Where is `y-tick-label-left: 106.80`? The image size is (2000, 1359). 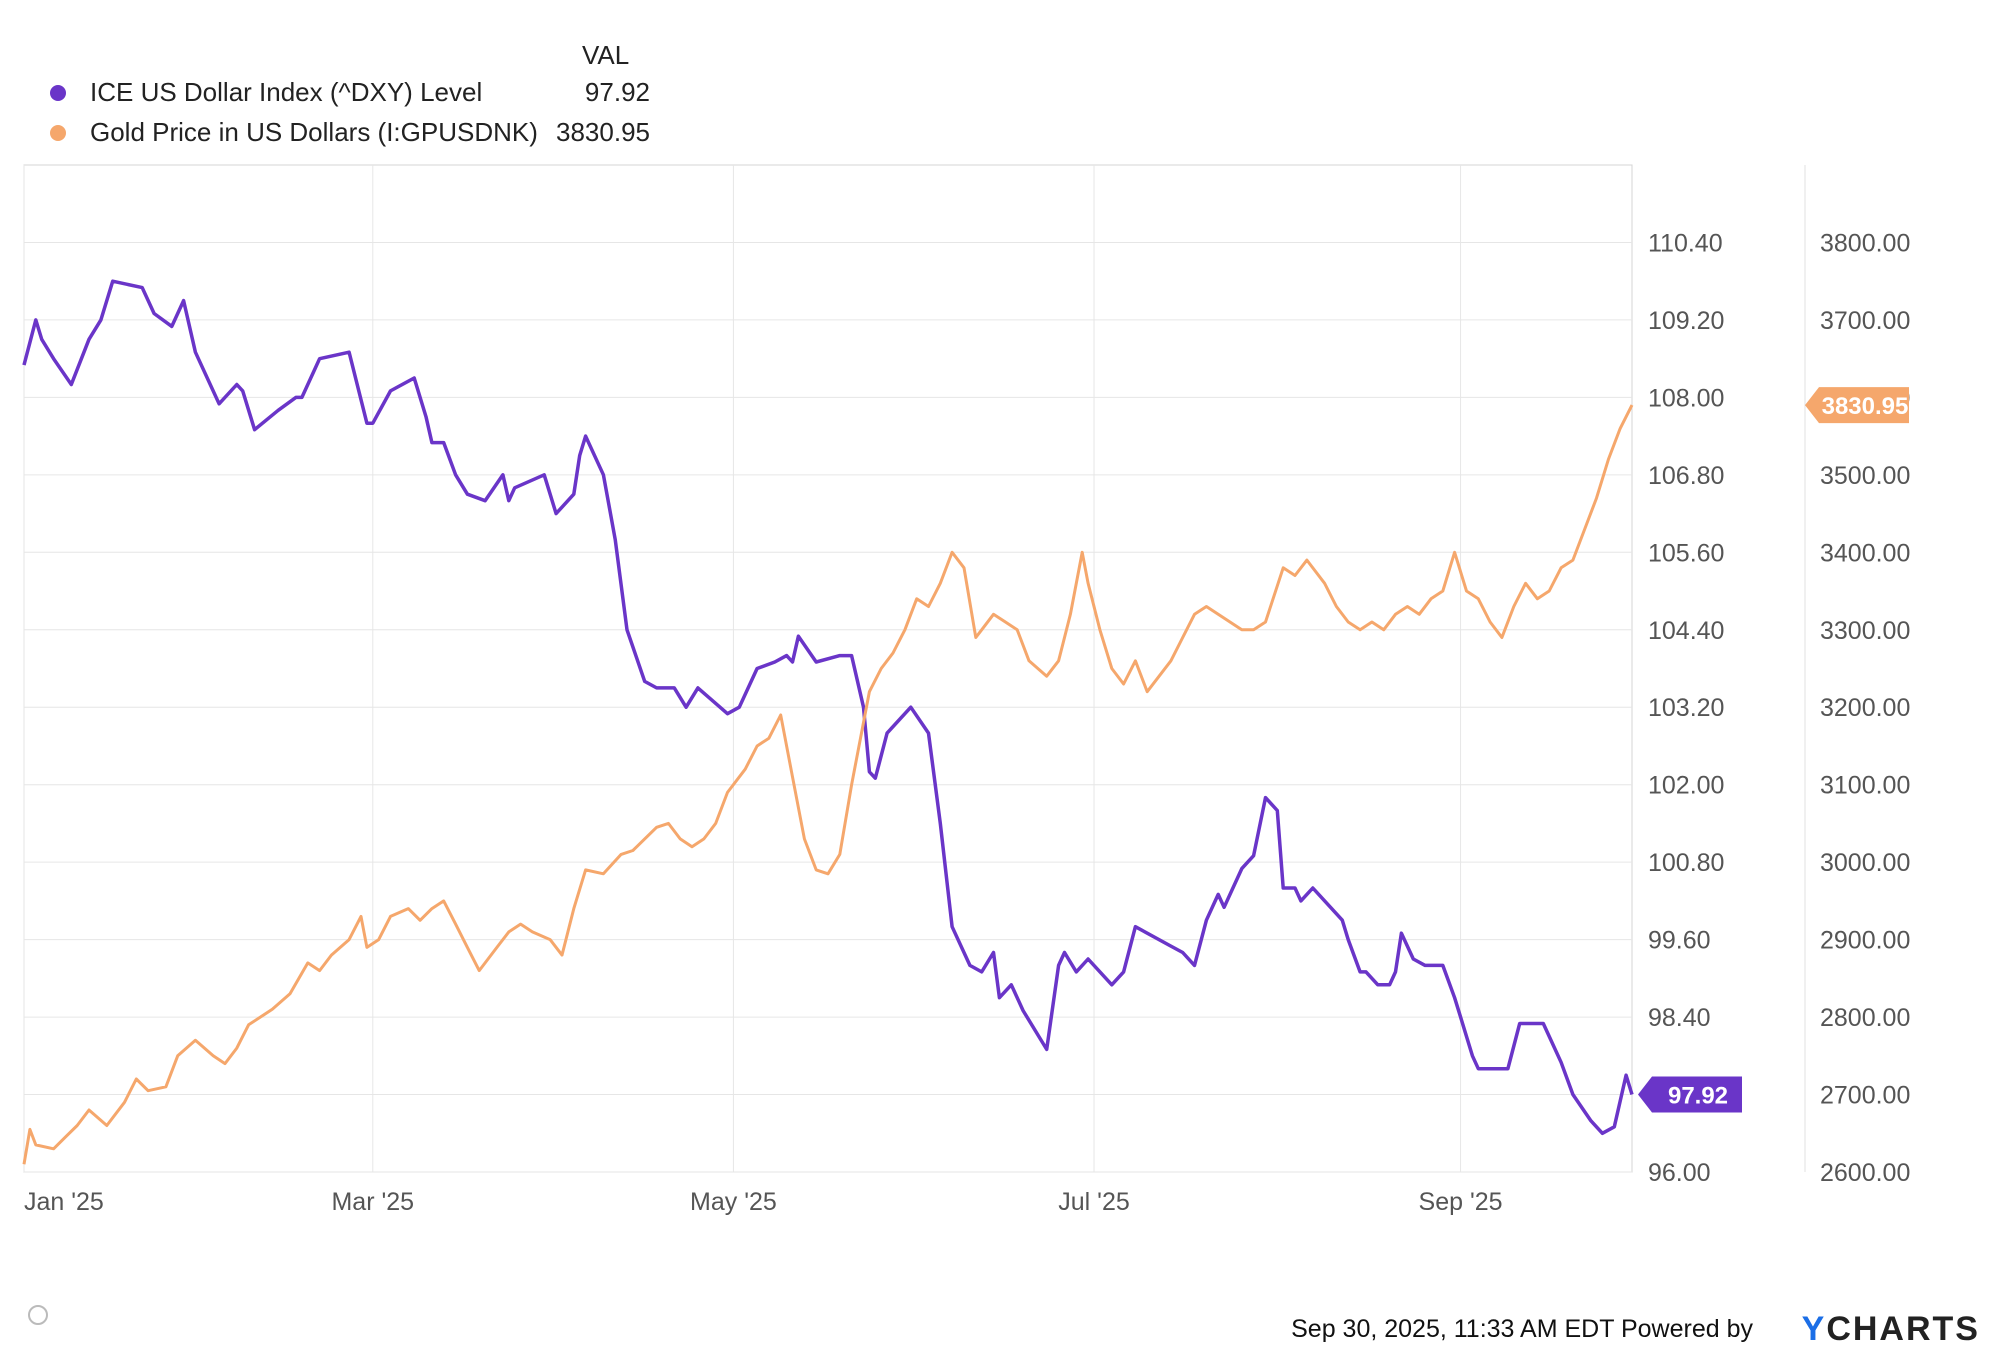
y-tick-label-left: 106.80 is located at coordinates (1686, 476).